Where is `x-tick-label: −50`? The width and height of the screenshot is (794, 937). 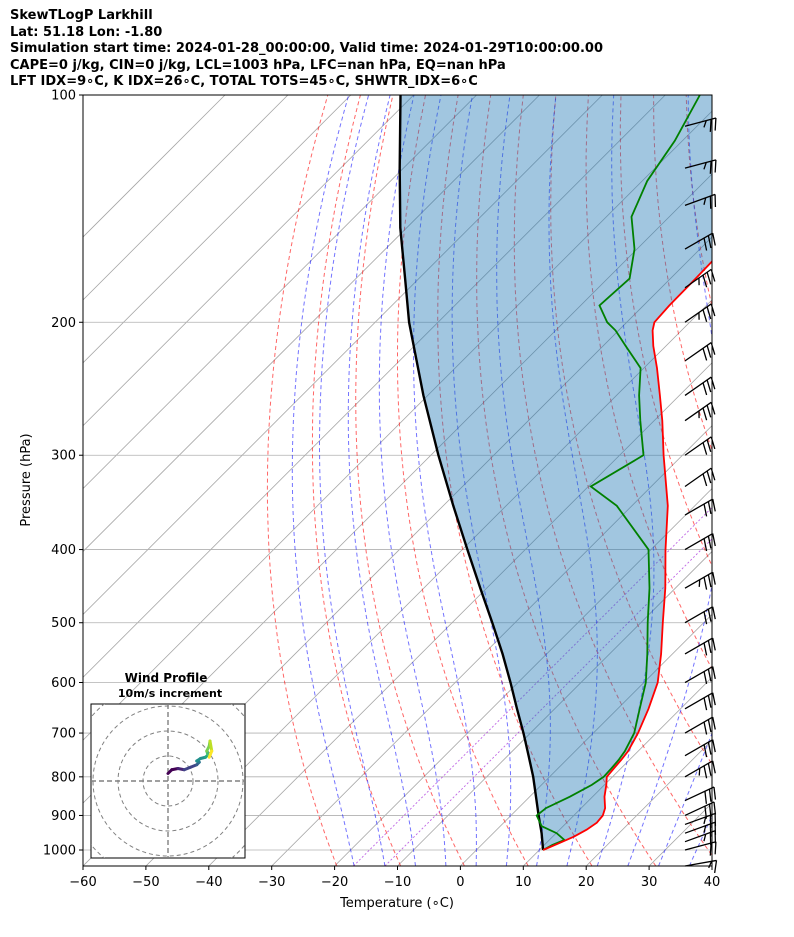
x-tick-label: −50 is located at coordinates (145, 882).